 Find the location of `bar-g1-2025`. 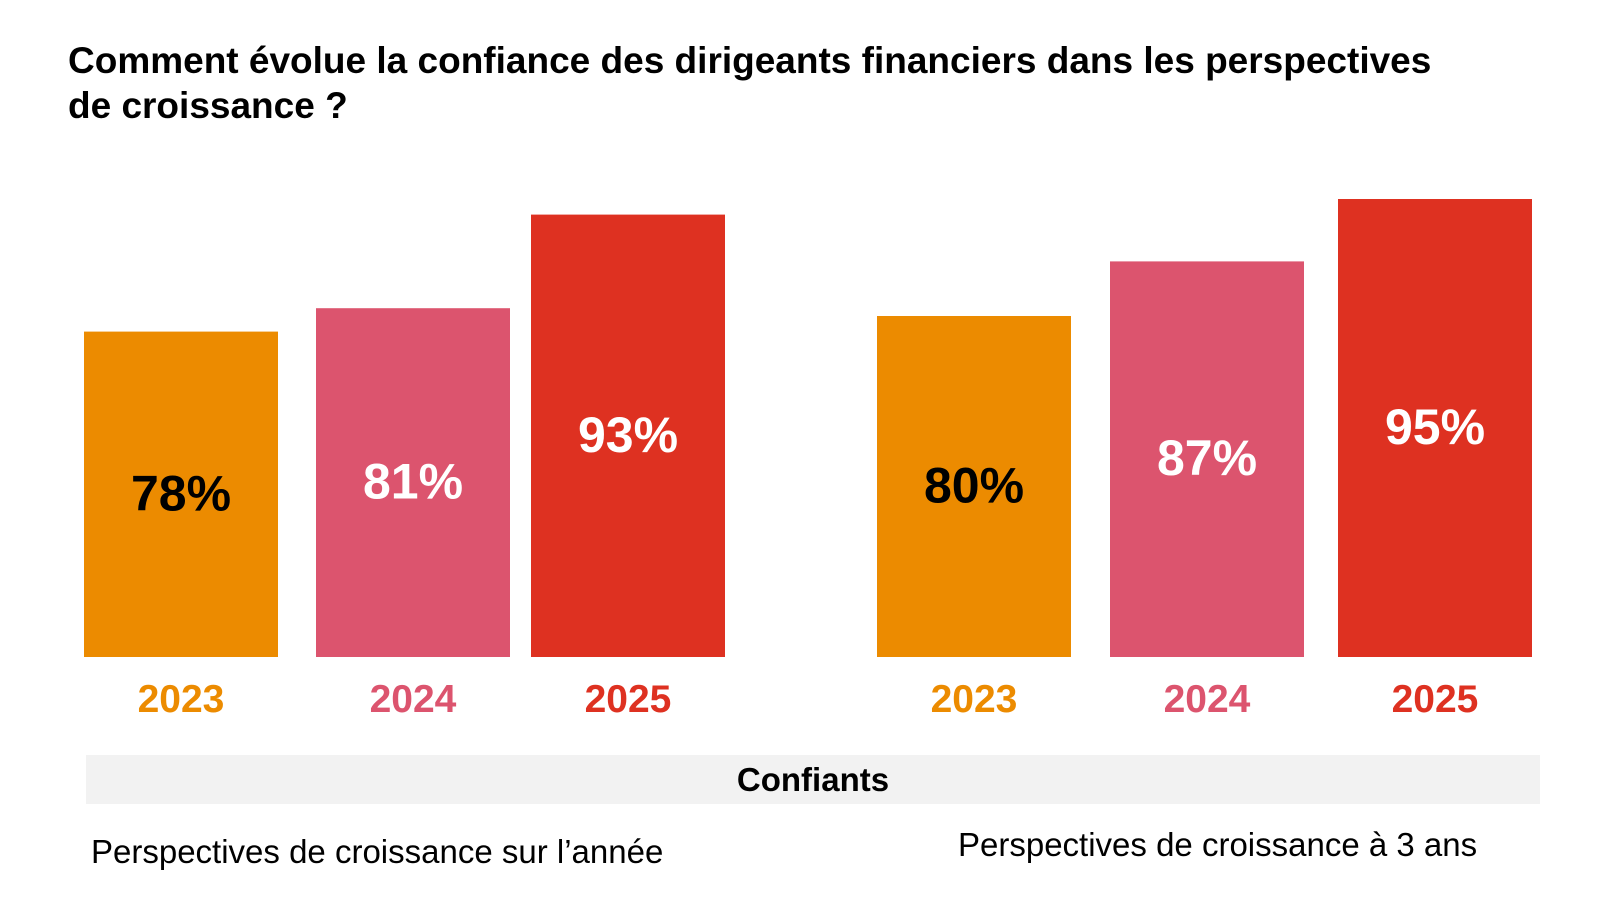

bar-g1-2025 is located at coordinates (628, 435).